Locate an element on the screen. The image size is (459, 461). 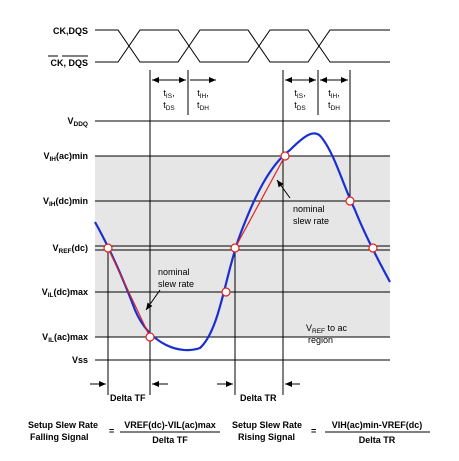
level-label: VIH(dc)min is located at coordinates (65, 202).